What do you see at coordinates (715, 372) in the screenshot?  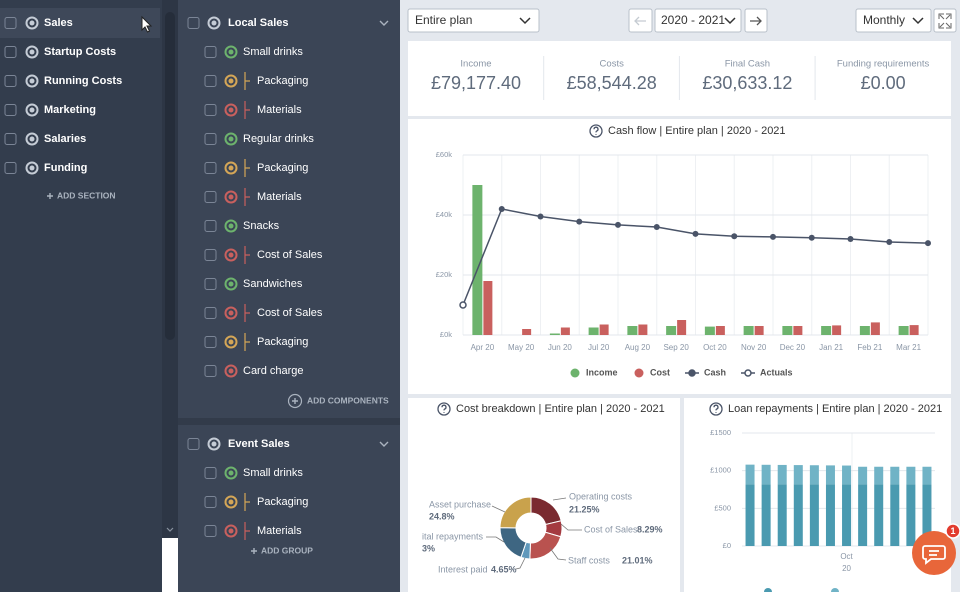 I see `legend-label: Cash` at bounding box center [715, 372].